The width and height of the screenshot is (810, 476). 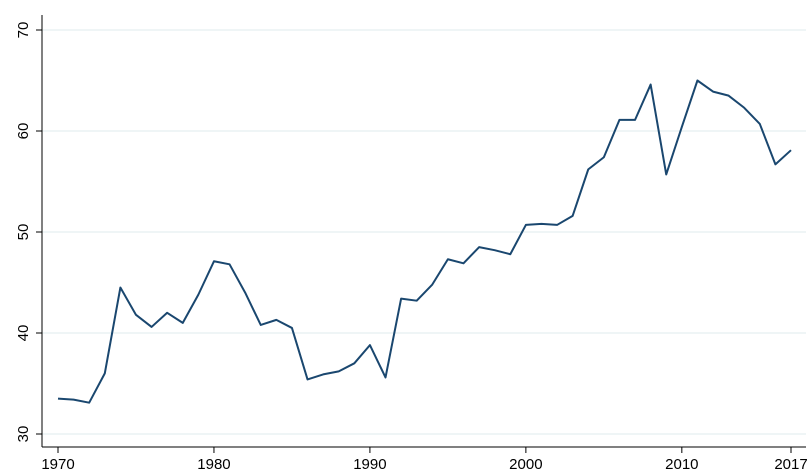 What do you see at coordinates (525, 464) in the screenshot?
I see `x-tick-label: 2000` at bounding box center [525, 464].